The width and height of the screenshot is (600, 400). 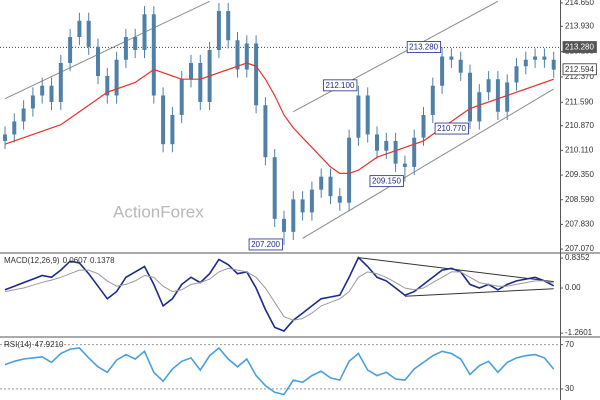 I want to click on y-tick-label: 211.590, so click(x=579, y=101).